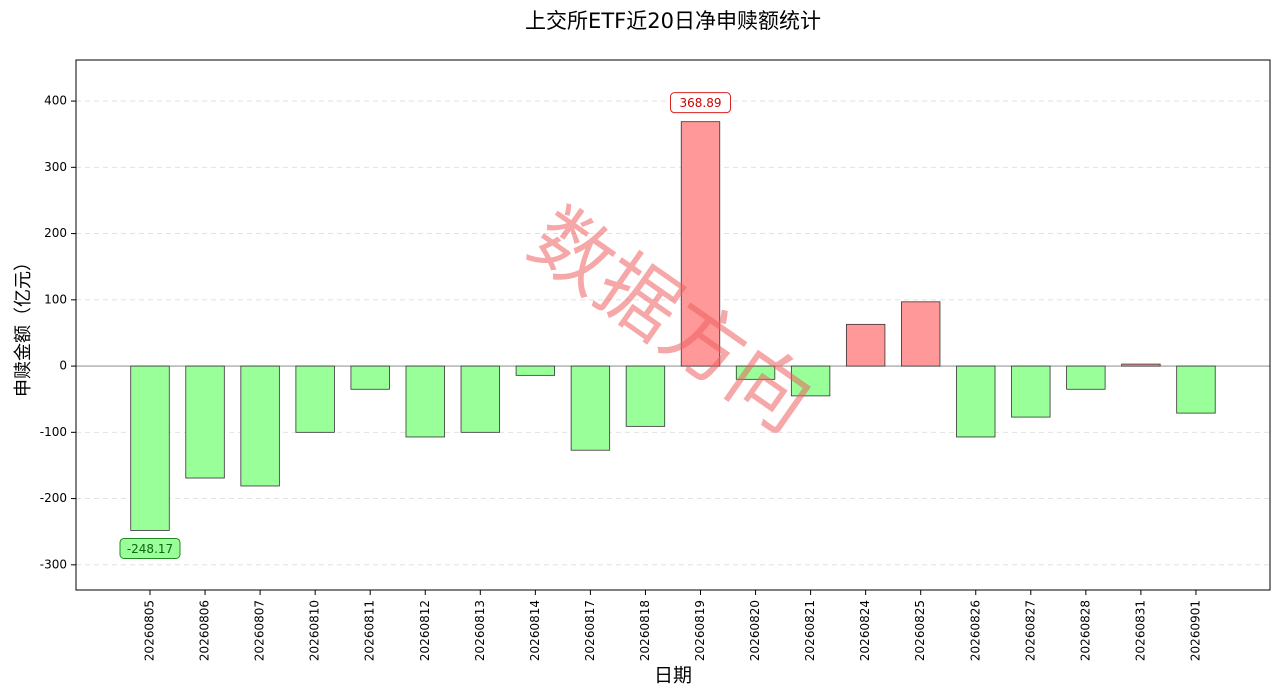 This screenshot has height=696, width=1280. What do you see at coordinates (425, 630) in the screenshot?
I see `x-tick-label: 20260812` at bounding box center [425, 630].